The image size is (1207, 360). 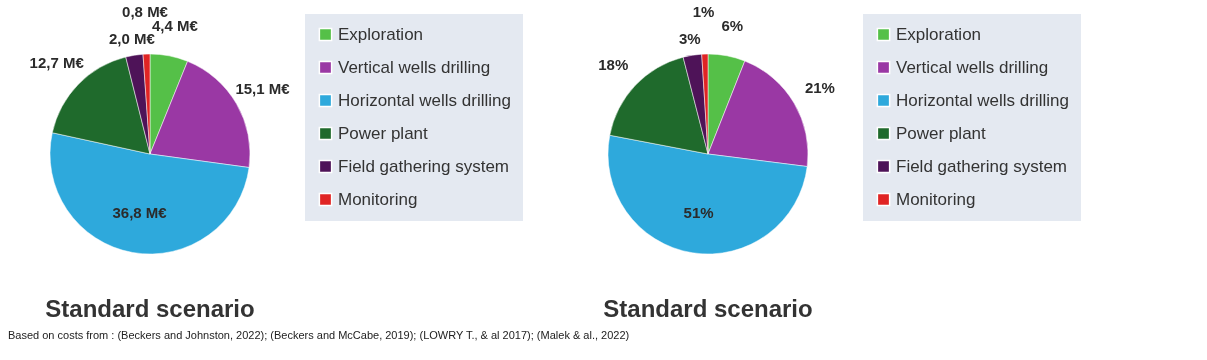 What do you see at coordinates (140, 213) in the screenshot?
I see `data-label: 36,8 M€` at bounding box center [140, 213].